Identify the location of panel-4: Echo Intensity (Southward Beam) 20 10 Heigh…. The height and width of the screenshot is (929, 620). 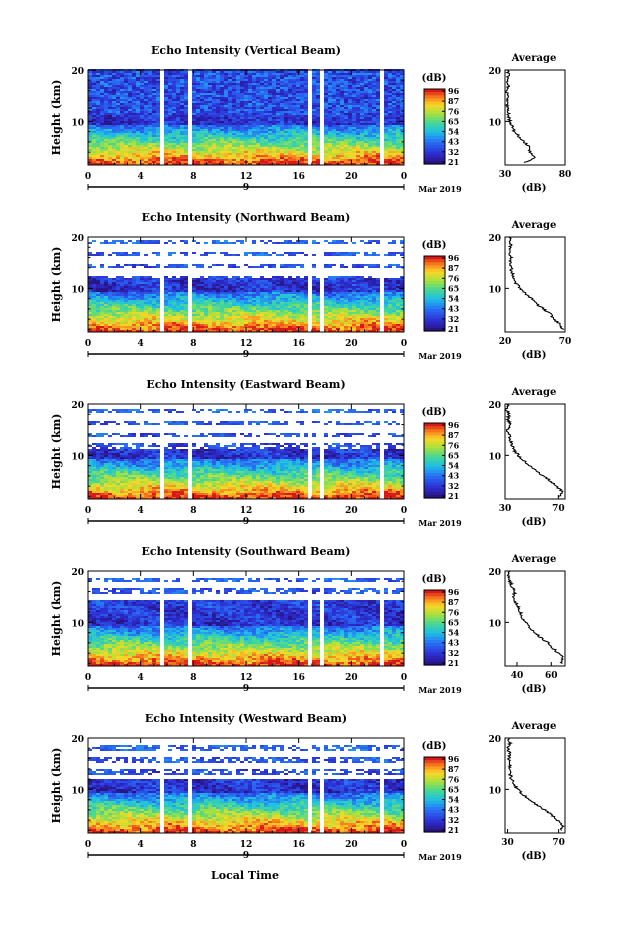
(308, 620).